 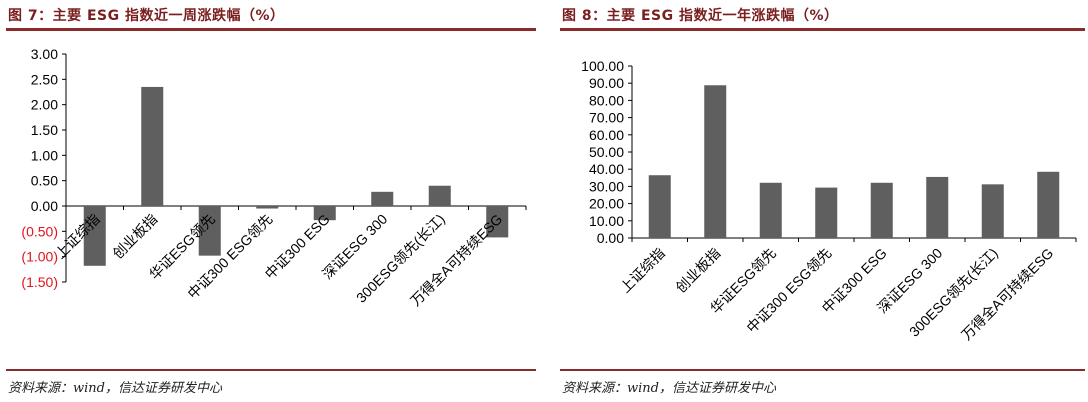 I want to click on y-tick-label: 40.00, so click(x=606, y=169).